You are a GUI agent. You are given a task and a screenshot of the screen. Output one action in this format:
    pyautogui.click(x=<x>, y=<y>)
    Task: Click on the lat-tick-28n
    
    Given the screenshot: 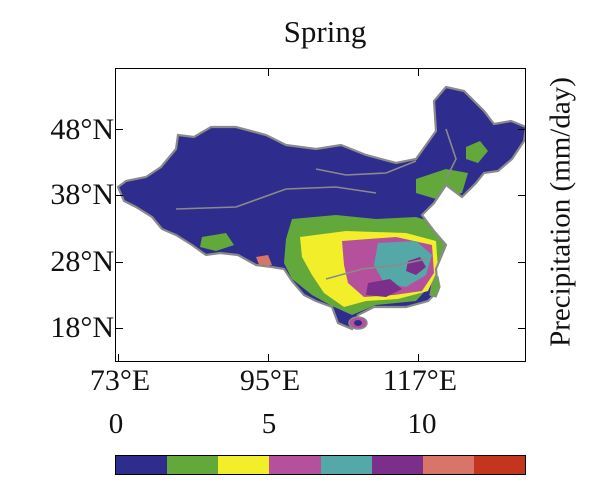 What is the action you would take?
    pyautogui.click(x=119, y=262)
    